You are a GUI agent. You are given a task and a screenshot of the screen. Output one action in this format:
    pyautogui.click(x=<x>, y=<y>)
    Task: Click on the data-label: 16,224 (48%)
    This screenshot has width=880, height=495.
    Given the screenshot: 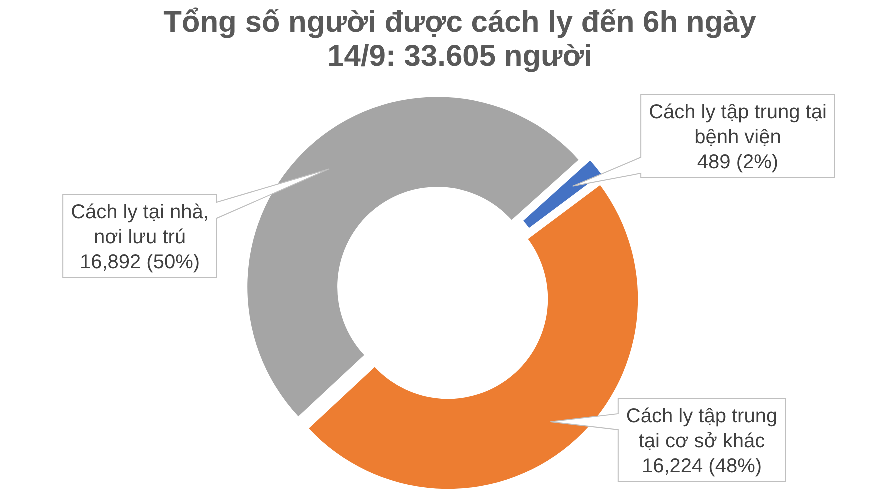 What is the action you would take?
    pyautogui.click(x=702, y=467)
    